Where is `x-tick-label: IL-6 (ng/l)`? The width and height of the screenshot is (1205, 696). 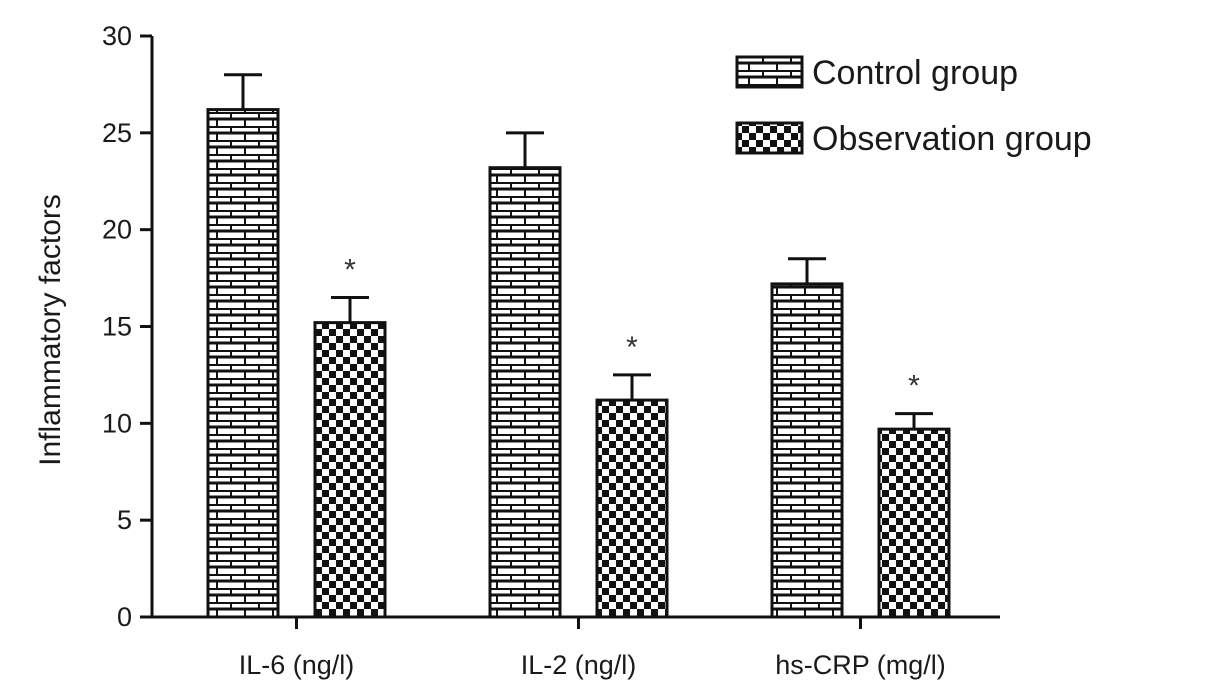
x-tick-label: IL-6 (ng/l) is located at coordinates (297, 665).